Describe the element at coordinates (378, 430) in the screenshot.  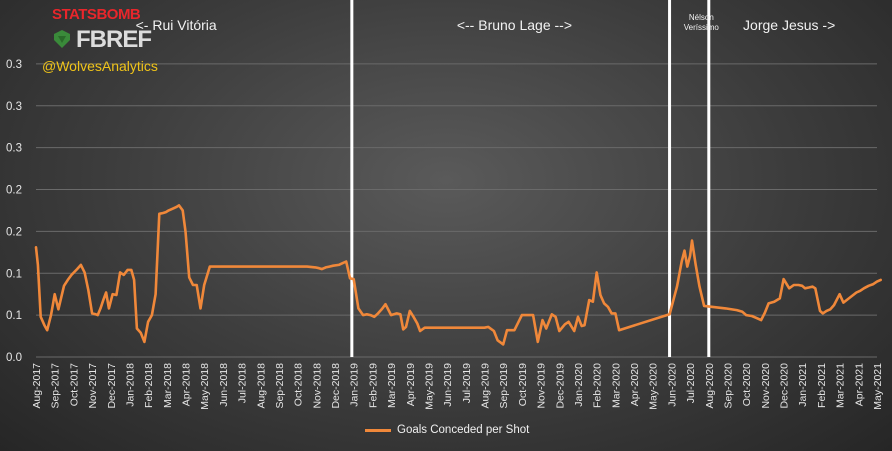
I see `legend-swatch` at that location.